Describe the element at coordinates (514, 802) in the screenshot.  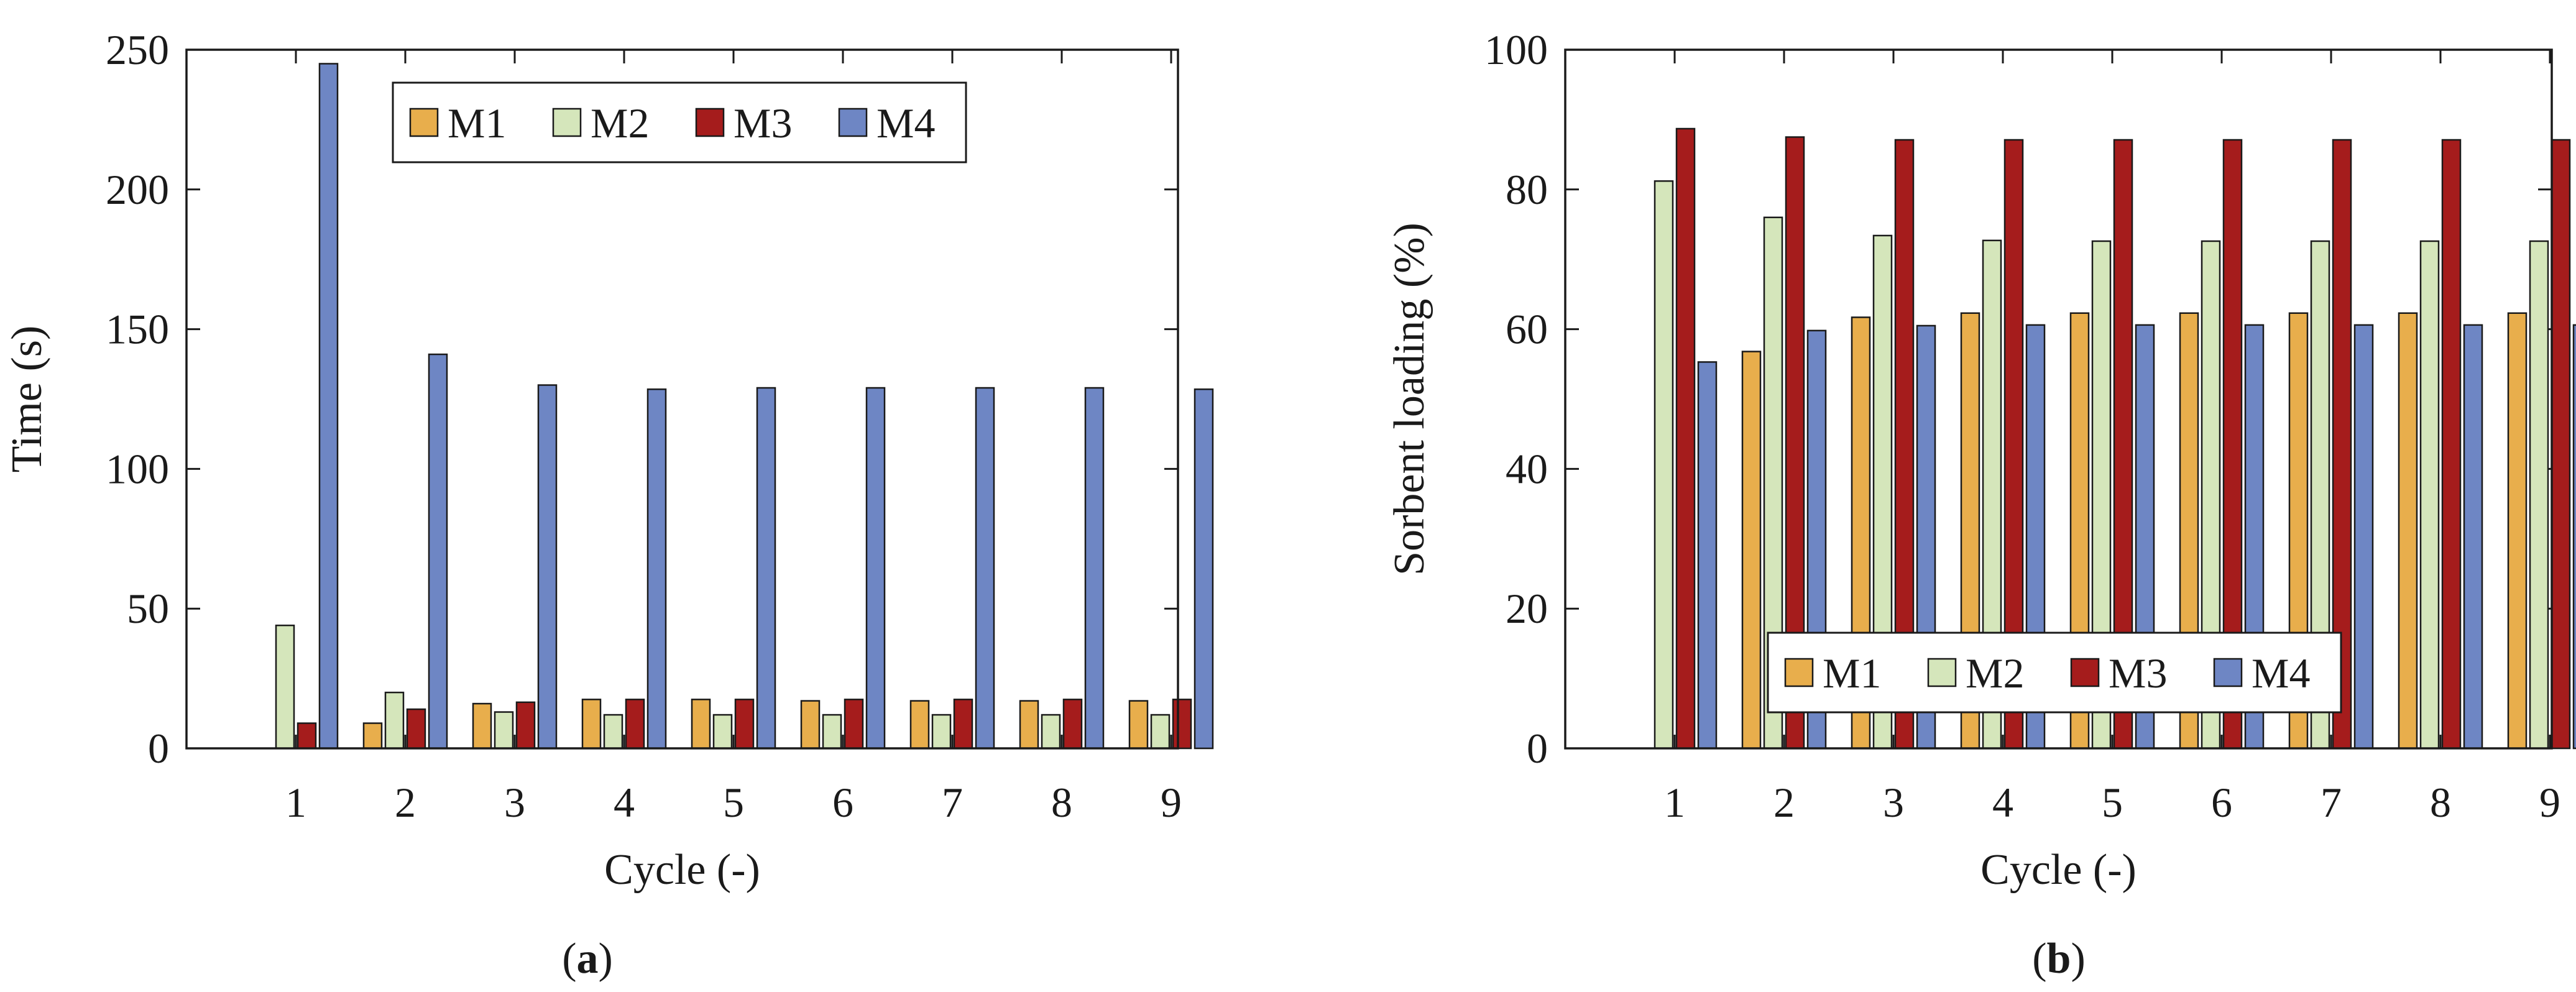
I see `x-tick-label: 3` at that location.